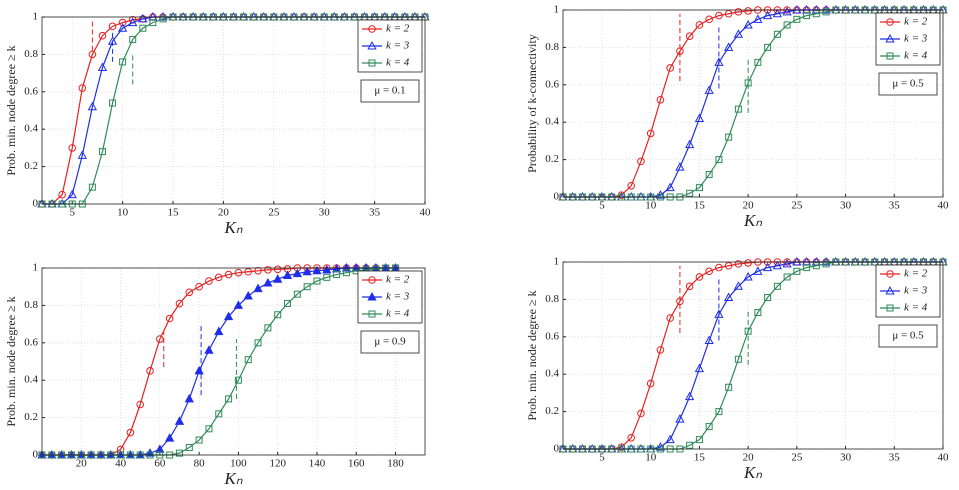  Describe the element at coordinates (200, 464) in the screenshot. I see `x-tick-label: 80` at that location.